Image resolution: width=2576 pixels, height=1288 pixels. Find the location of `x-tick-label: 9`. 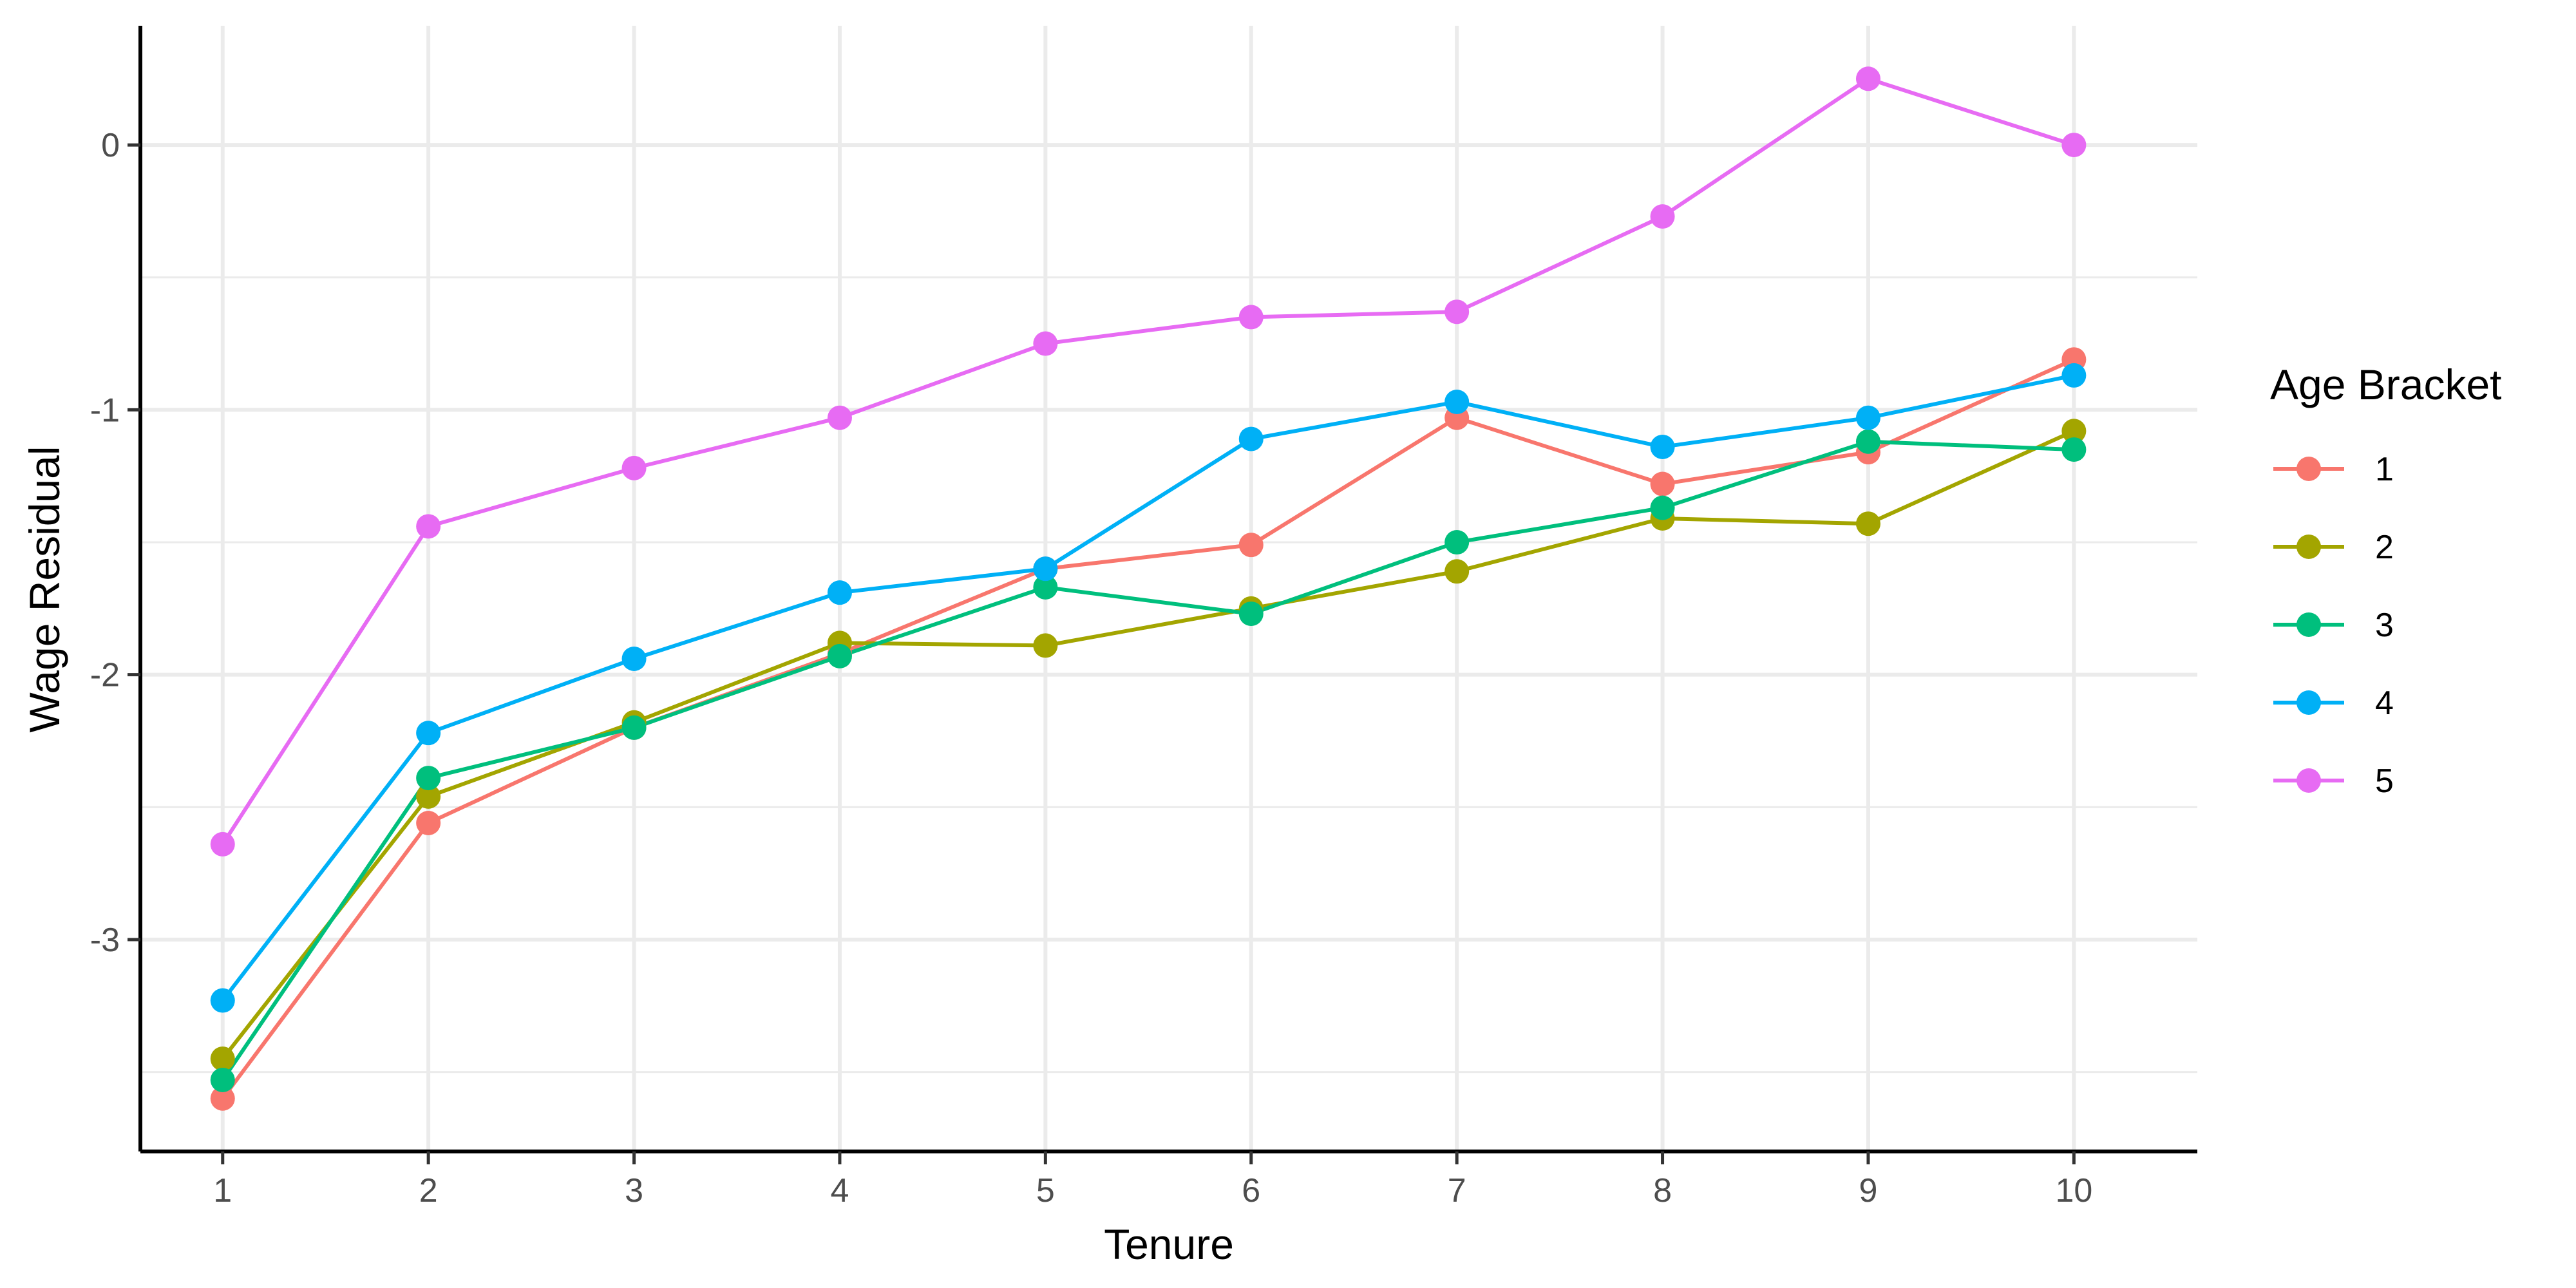

x-tick-label: 9 is located at coordinates (1868, 1190).